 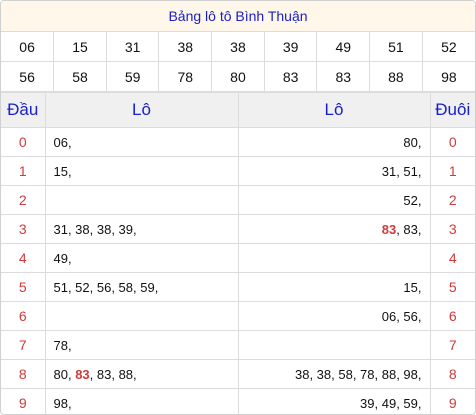 I want to click on number-cell: 49, so click(x=343, y=47).